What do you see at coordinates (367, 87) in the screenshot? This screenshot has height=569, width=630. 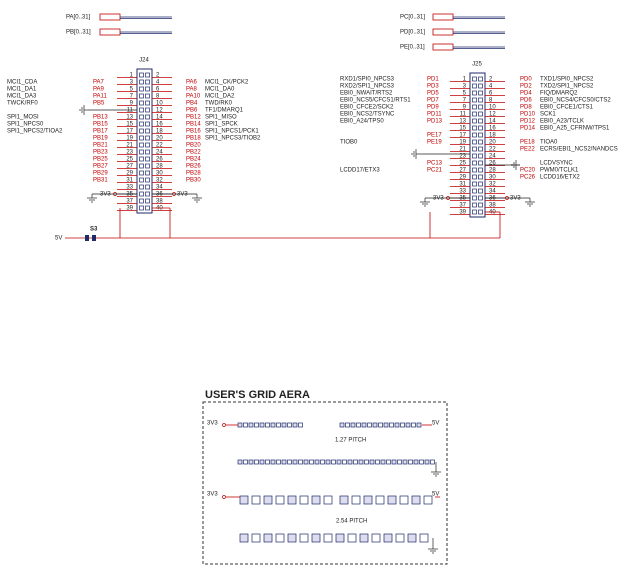 I see `signal-name: RXD2/SPI1_NPCS3` at bounding box center [367, 87].